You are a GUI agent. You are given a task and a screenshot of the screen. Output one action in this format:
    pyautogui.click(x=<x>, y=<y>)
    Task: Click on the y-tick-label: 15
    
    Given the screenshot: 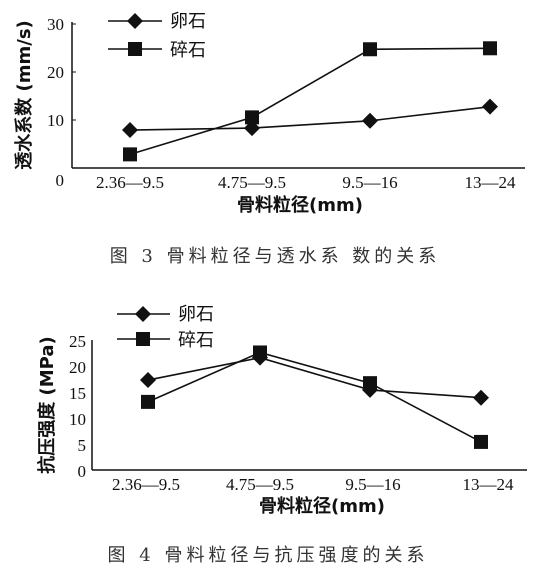 What is the action you would take?
    pyautogui.click(x=77, y=393)
    